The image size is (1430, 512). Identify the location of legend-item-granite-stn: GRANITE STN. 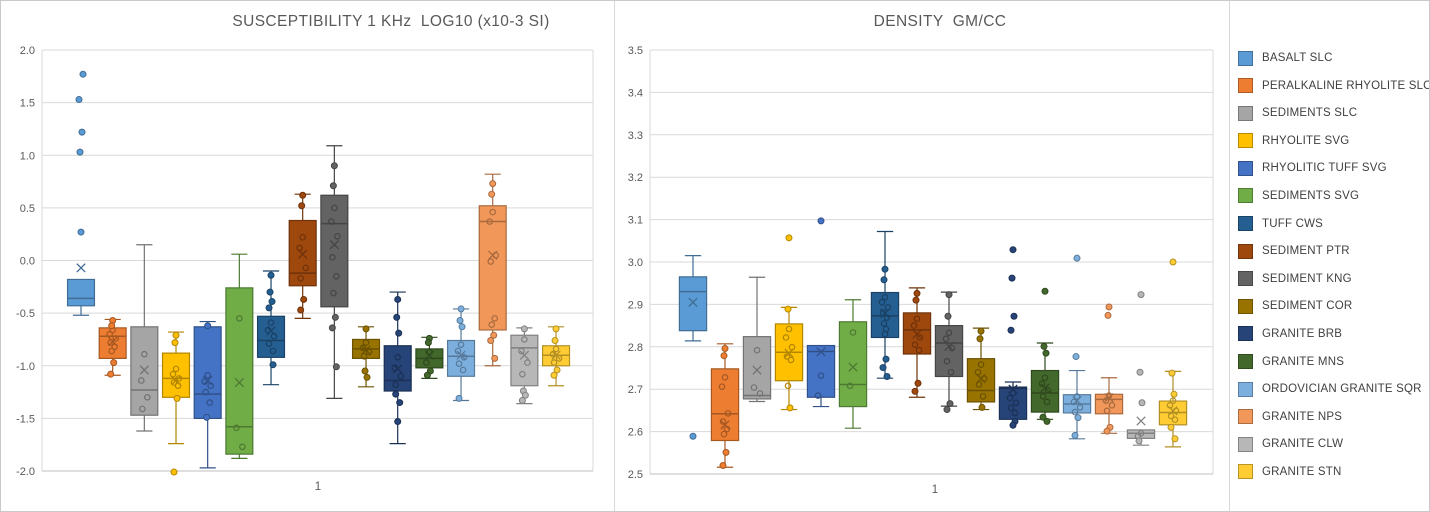
(1333, 472).